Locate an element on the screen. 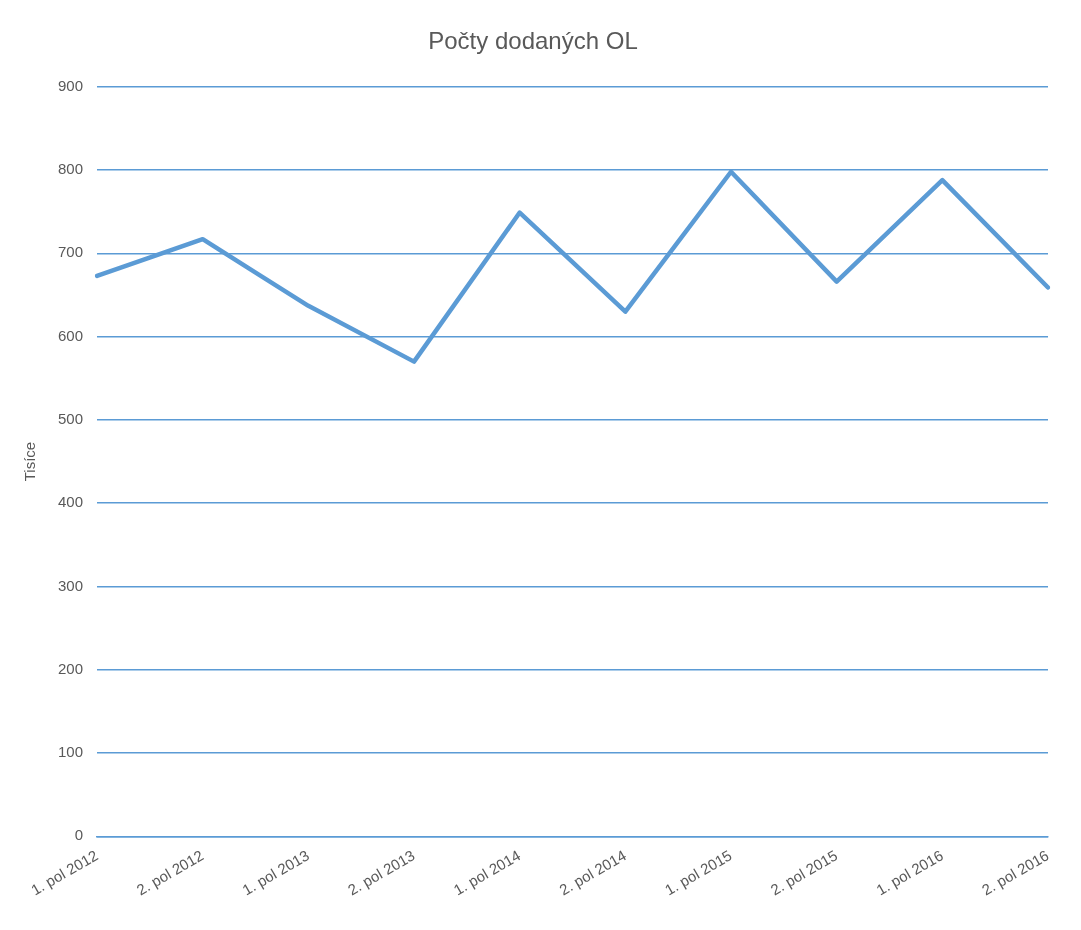 This screenshot has width=1081, height=930. x-tick-label: 2. pol 2015 is located at coordinates (804, 872).